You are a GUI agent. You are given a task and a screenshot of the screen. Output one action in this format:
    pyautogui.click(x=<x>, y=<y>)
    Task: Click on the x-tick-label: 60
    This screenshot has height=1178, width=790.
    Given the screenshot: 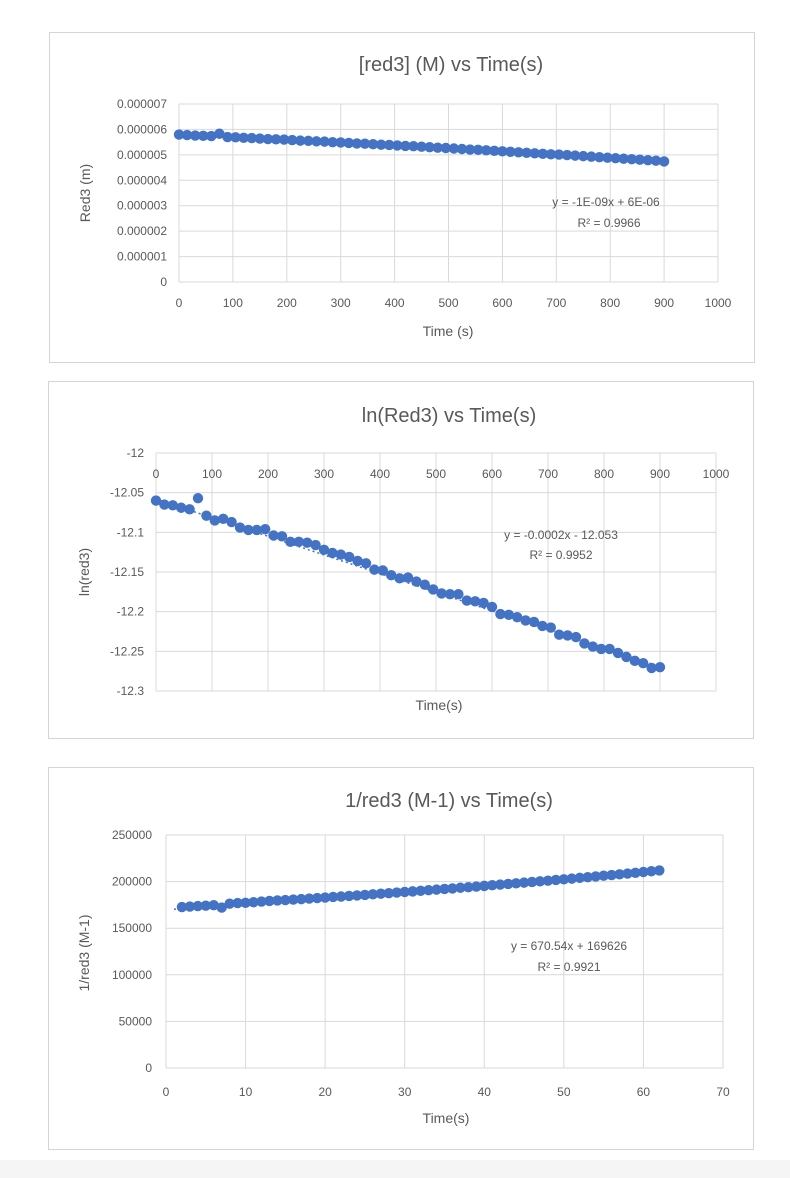 What is the action you would take?
    pyautogui.click(x=644, y=1092)
    